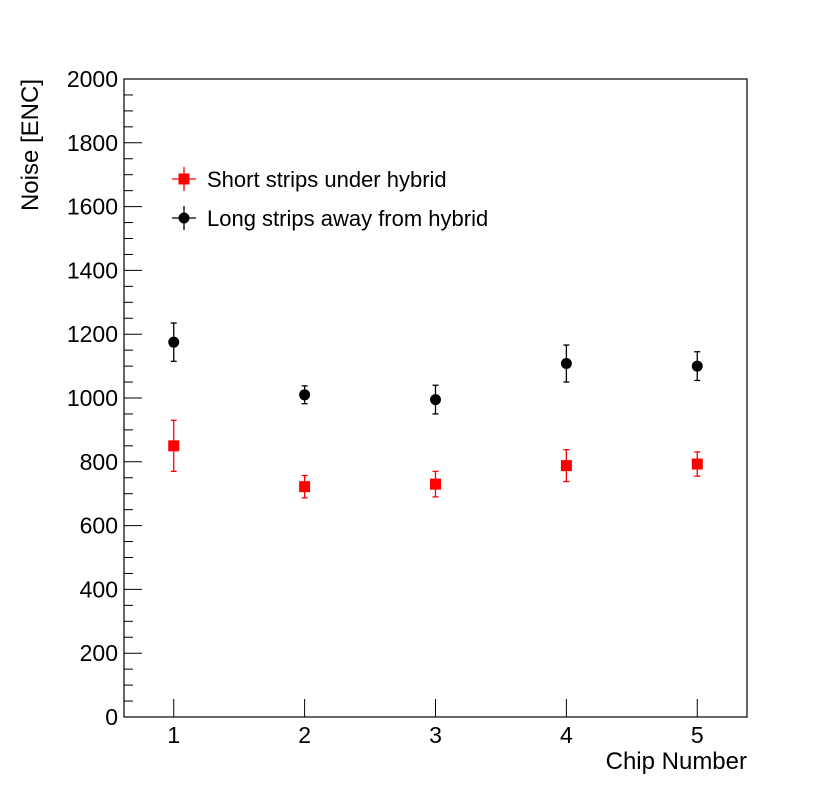  Describe the element at coordinates (304, 735) in the screenshot. I see `x-tick-label: 2` at that location.